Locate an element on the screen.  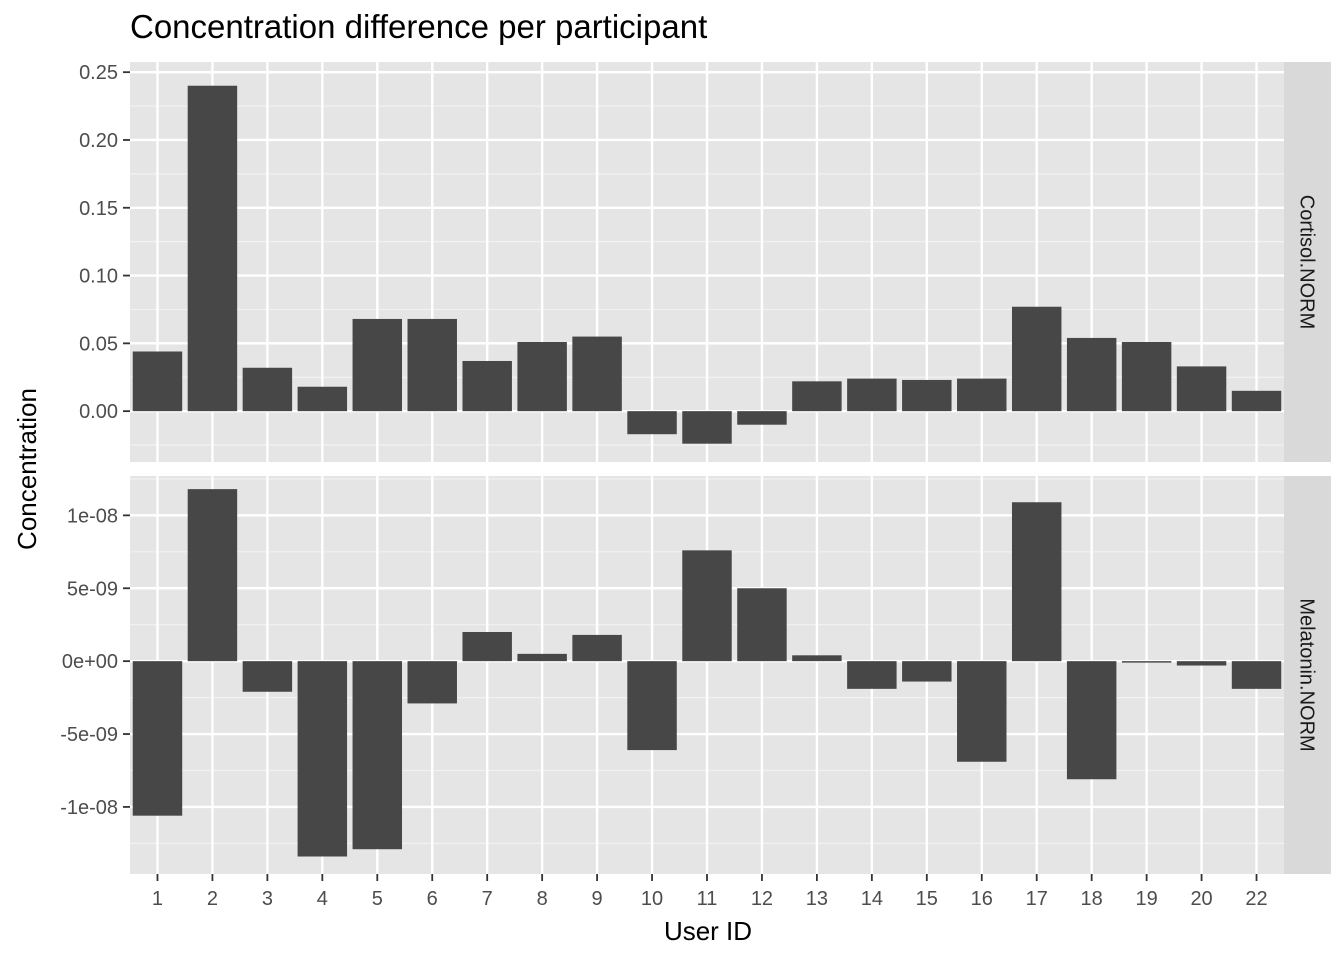
y-tick-label: 0.10 is located at coordinates (98, 277).